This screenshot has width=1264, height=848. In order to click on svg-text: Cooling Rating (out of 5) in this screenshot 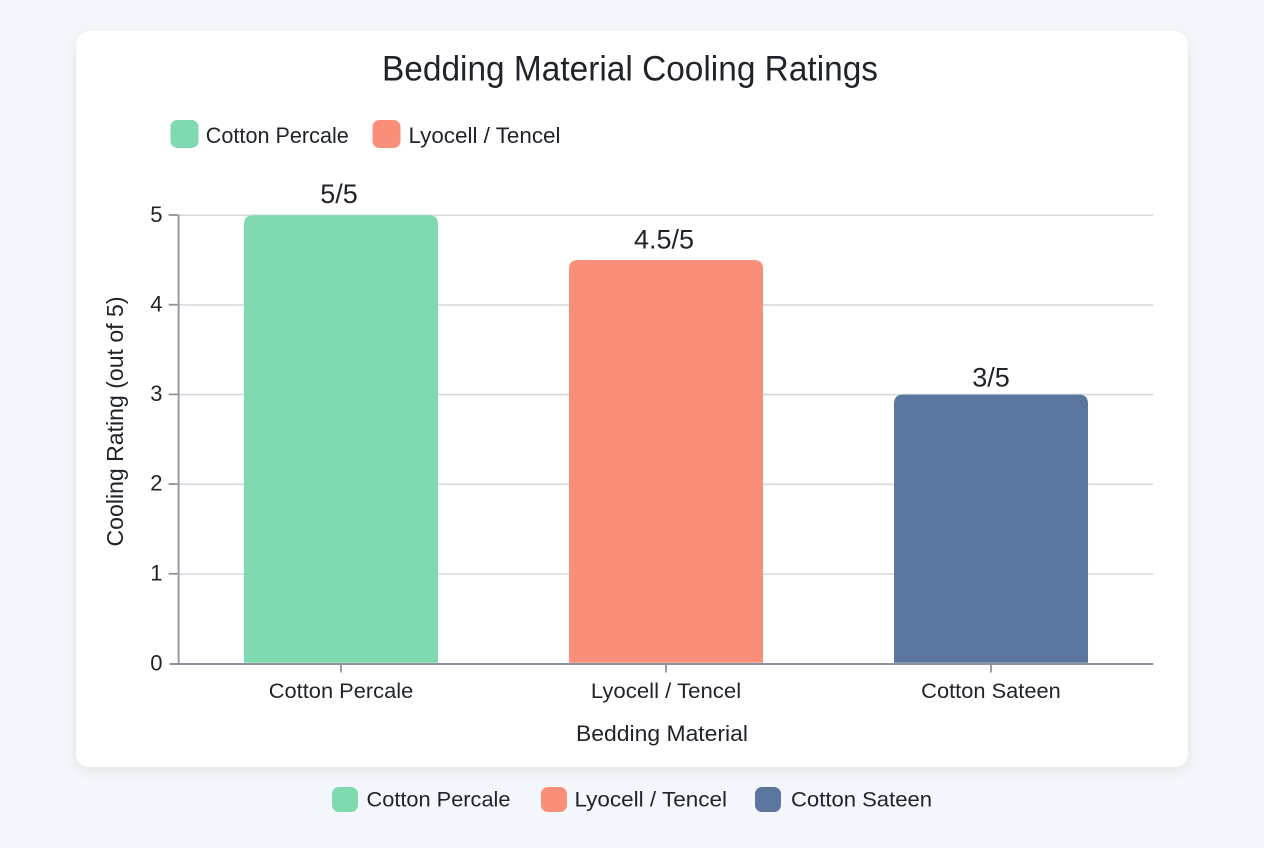, I will do `click(115, 422)`.